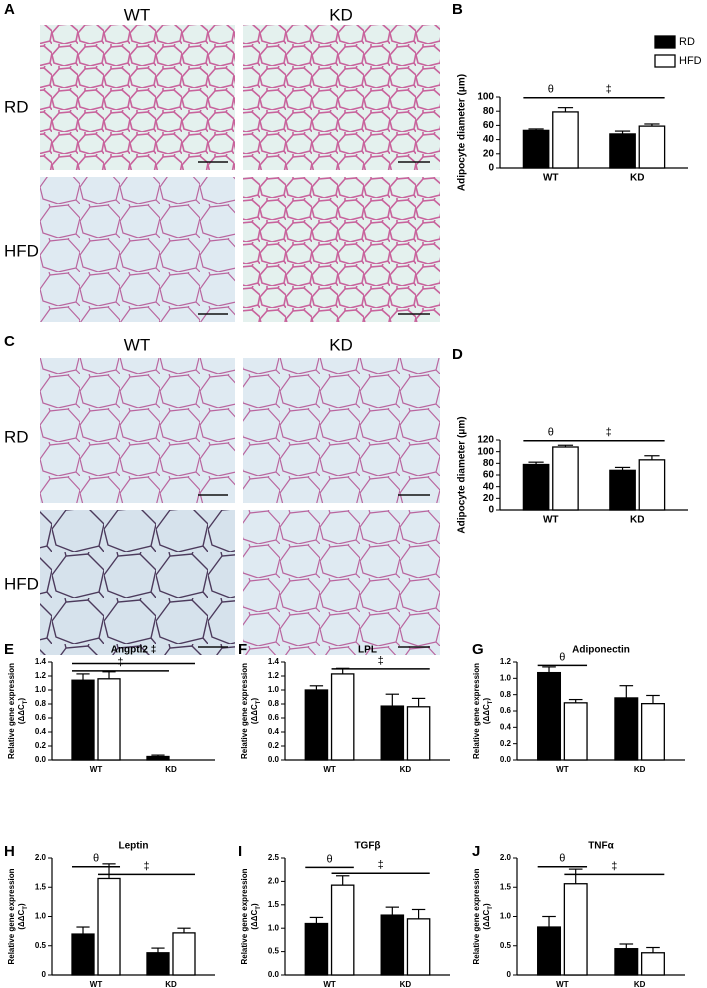 Image resolution: width=707 pixels, height=988 pixels. I want to click on y-tick-label: 80, so click(489, 463).